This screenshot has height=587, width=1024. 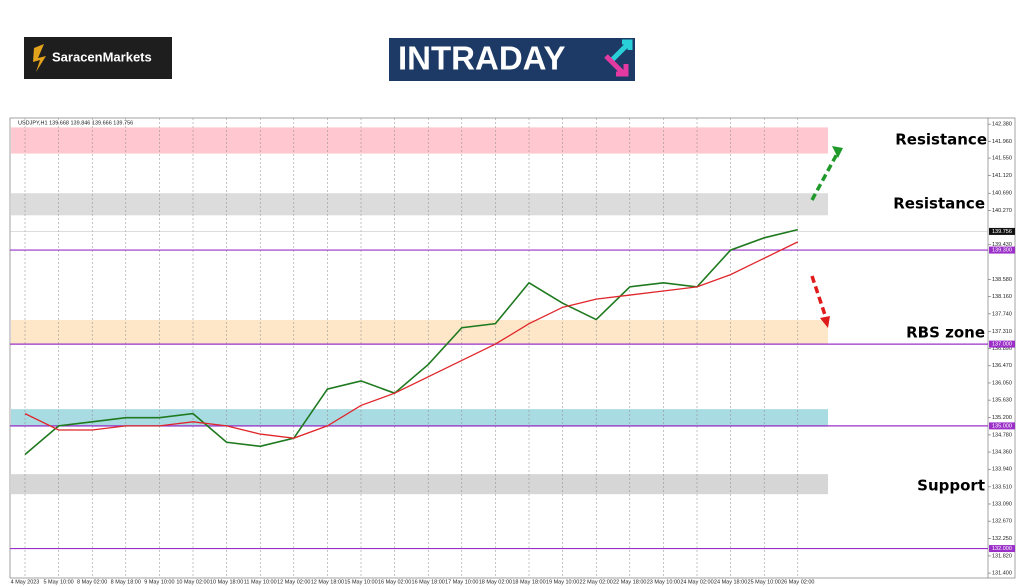 What do you see at coordinates (1002, 142) in the screenshot?
I see `y-tick-label: 141.960` at bounding box center [1002, 142].